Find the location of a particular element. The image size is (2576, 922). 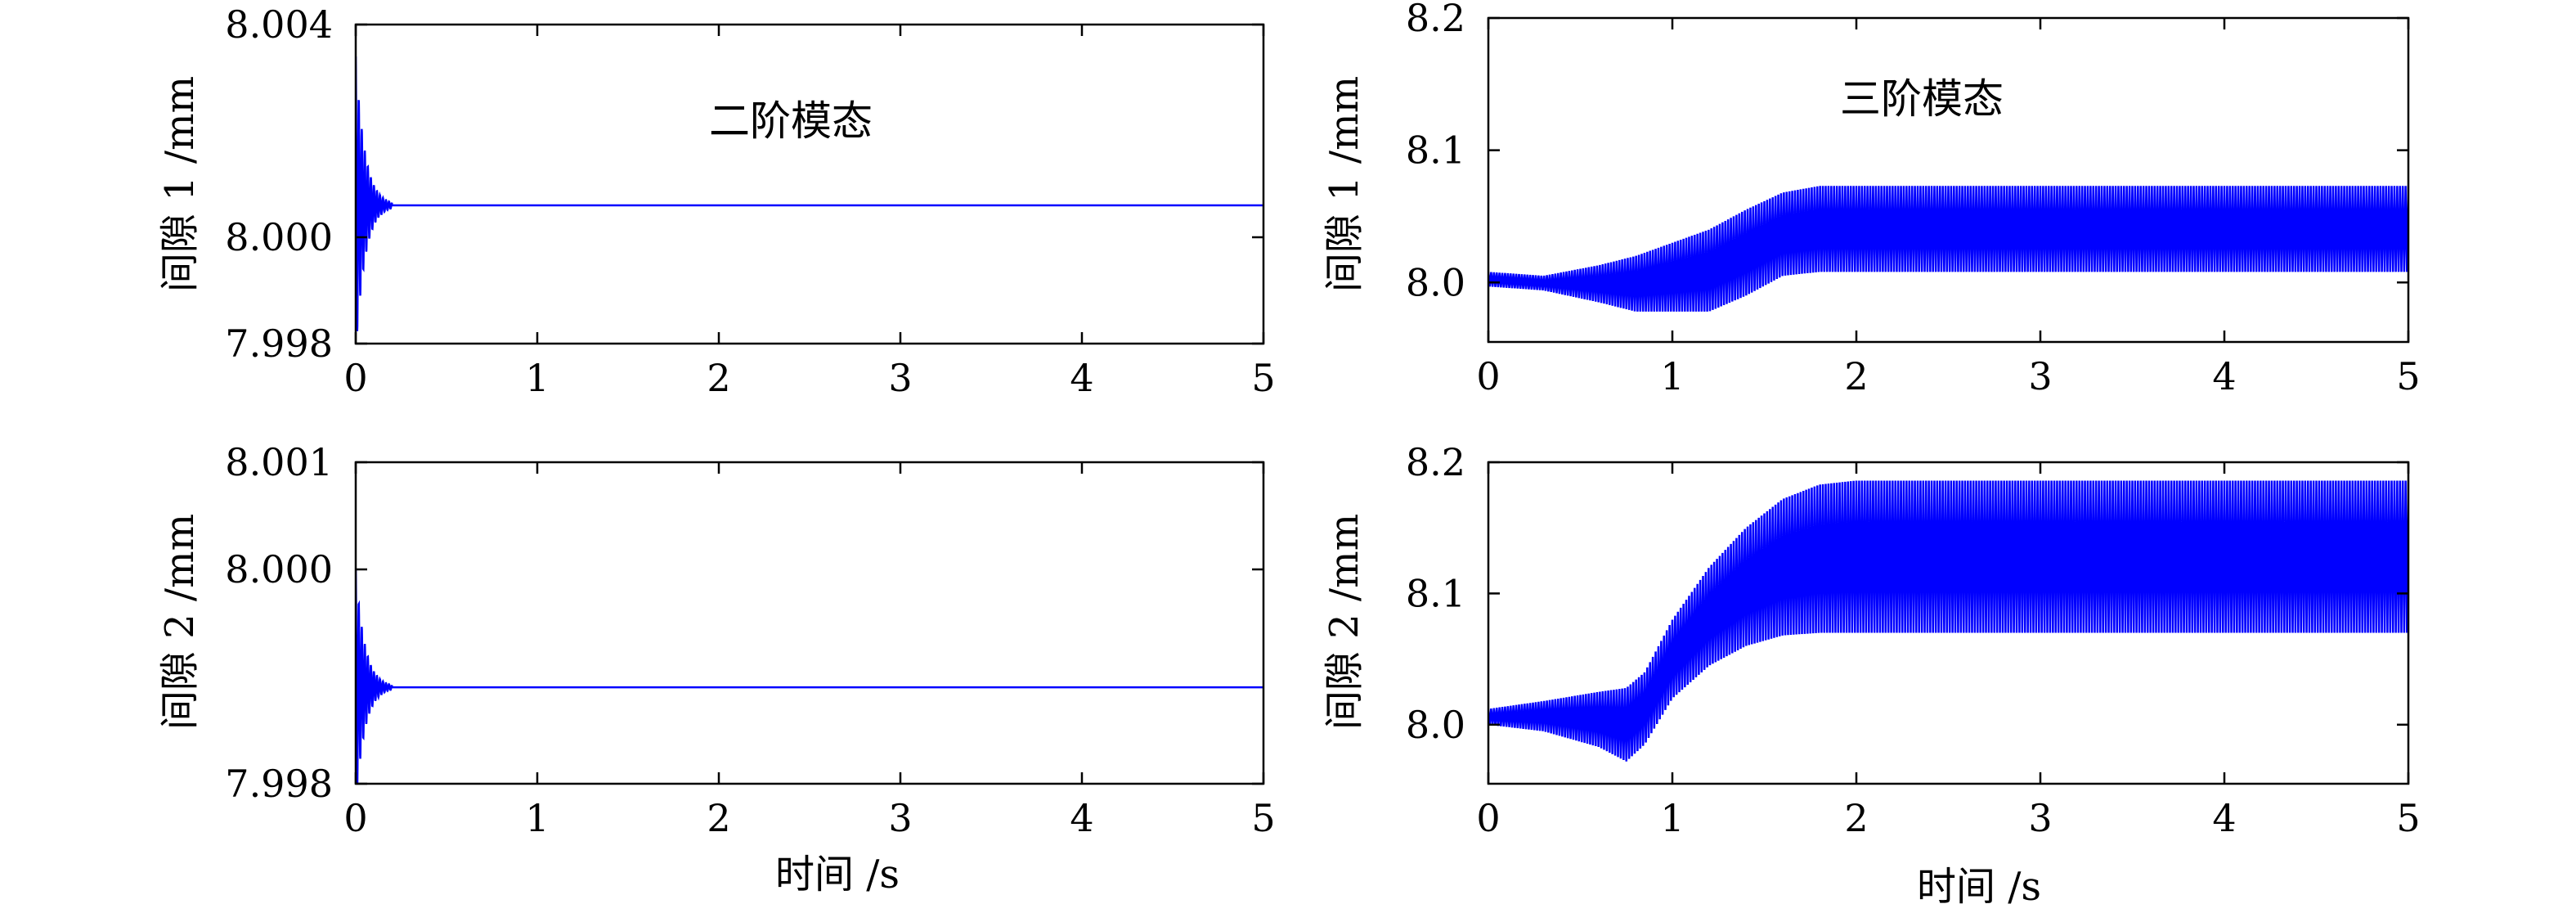

y-tick-label: 8.004 is located at coordinates (279, 24).